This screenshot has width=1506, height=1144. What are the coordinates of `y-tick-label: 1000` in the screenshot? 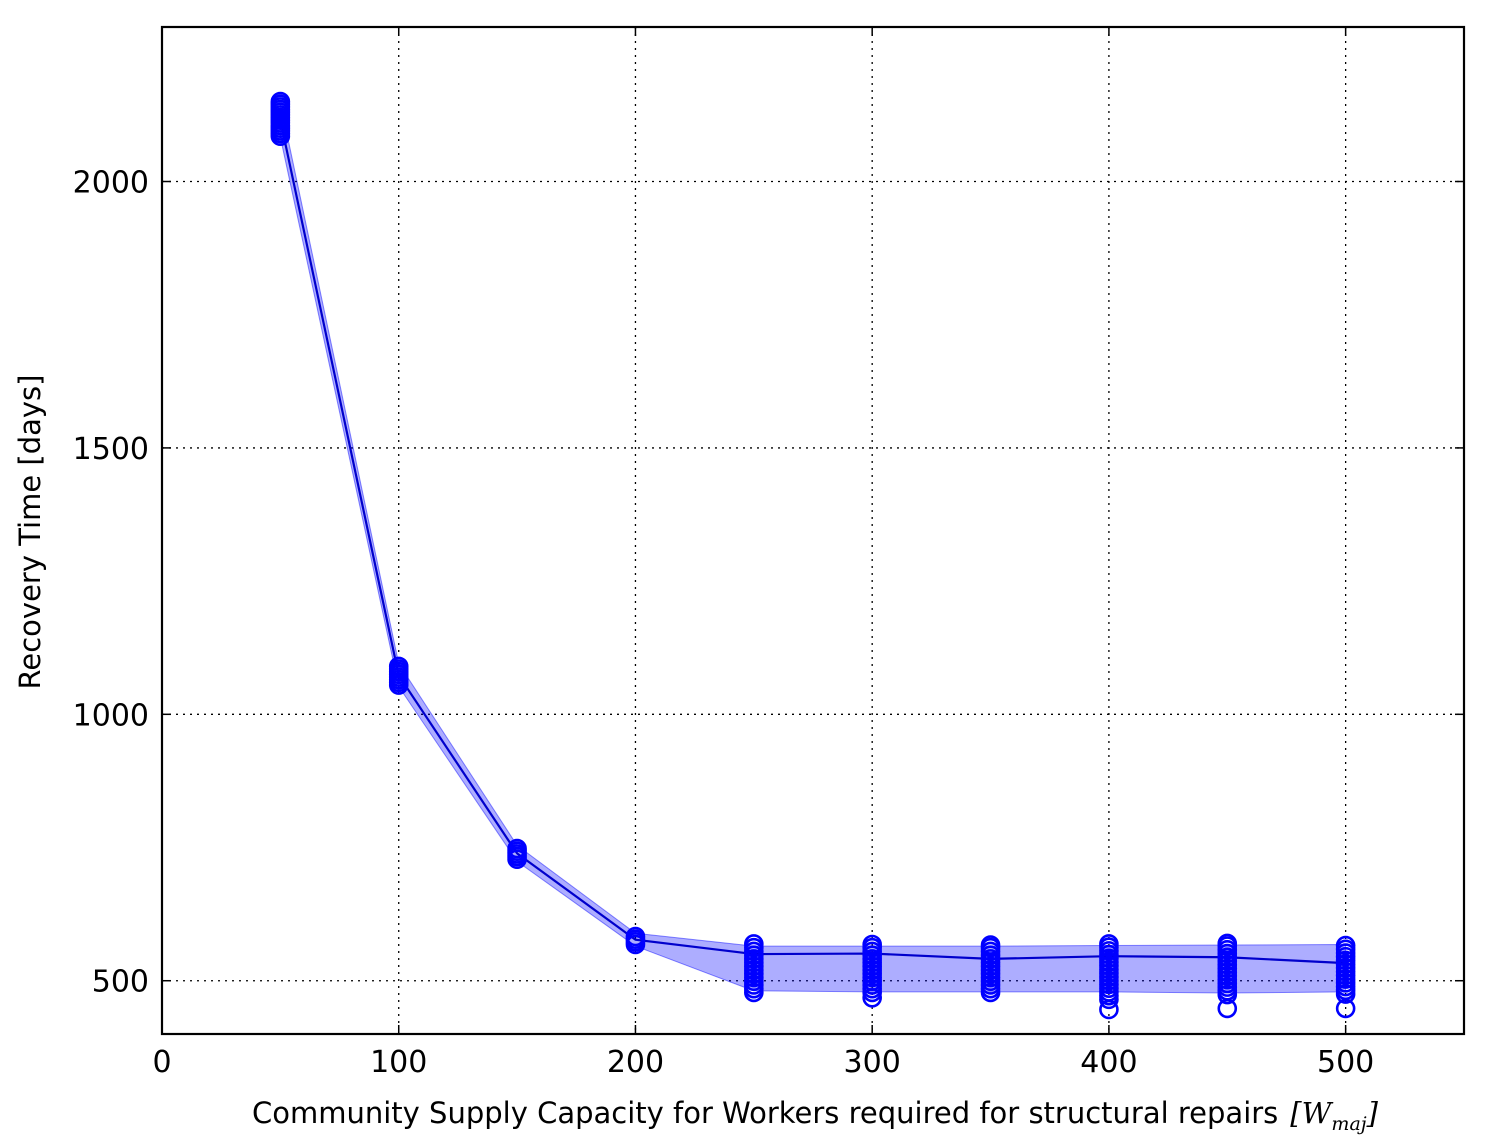 It's located at (111, 715).